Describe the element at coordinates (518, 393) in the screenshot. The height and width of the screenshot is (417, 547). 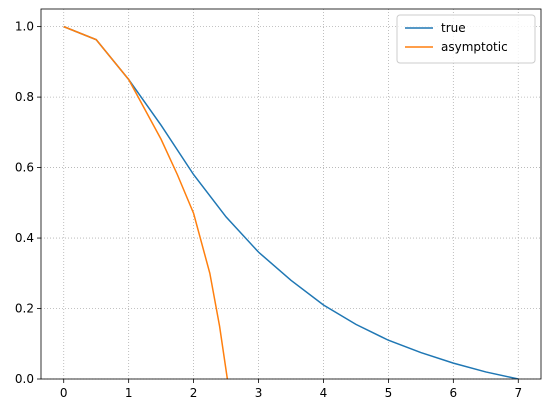
I see `x-tick-label: 7` at that location.